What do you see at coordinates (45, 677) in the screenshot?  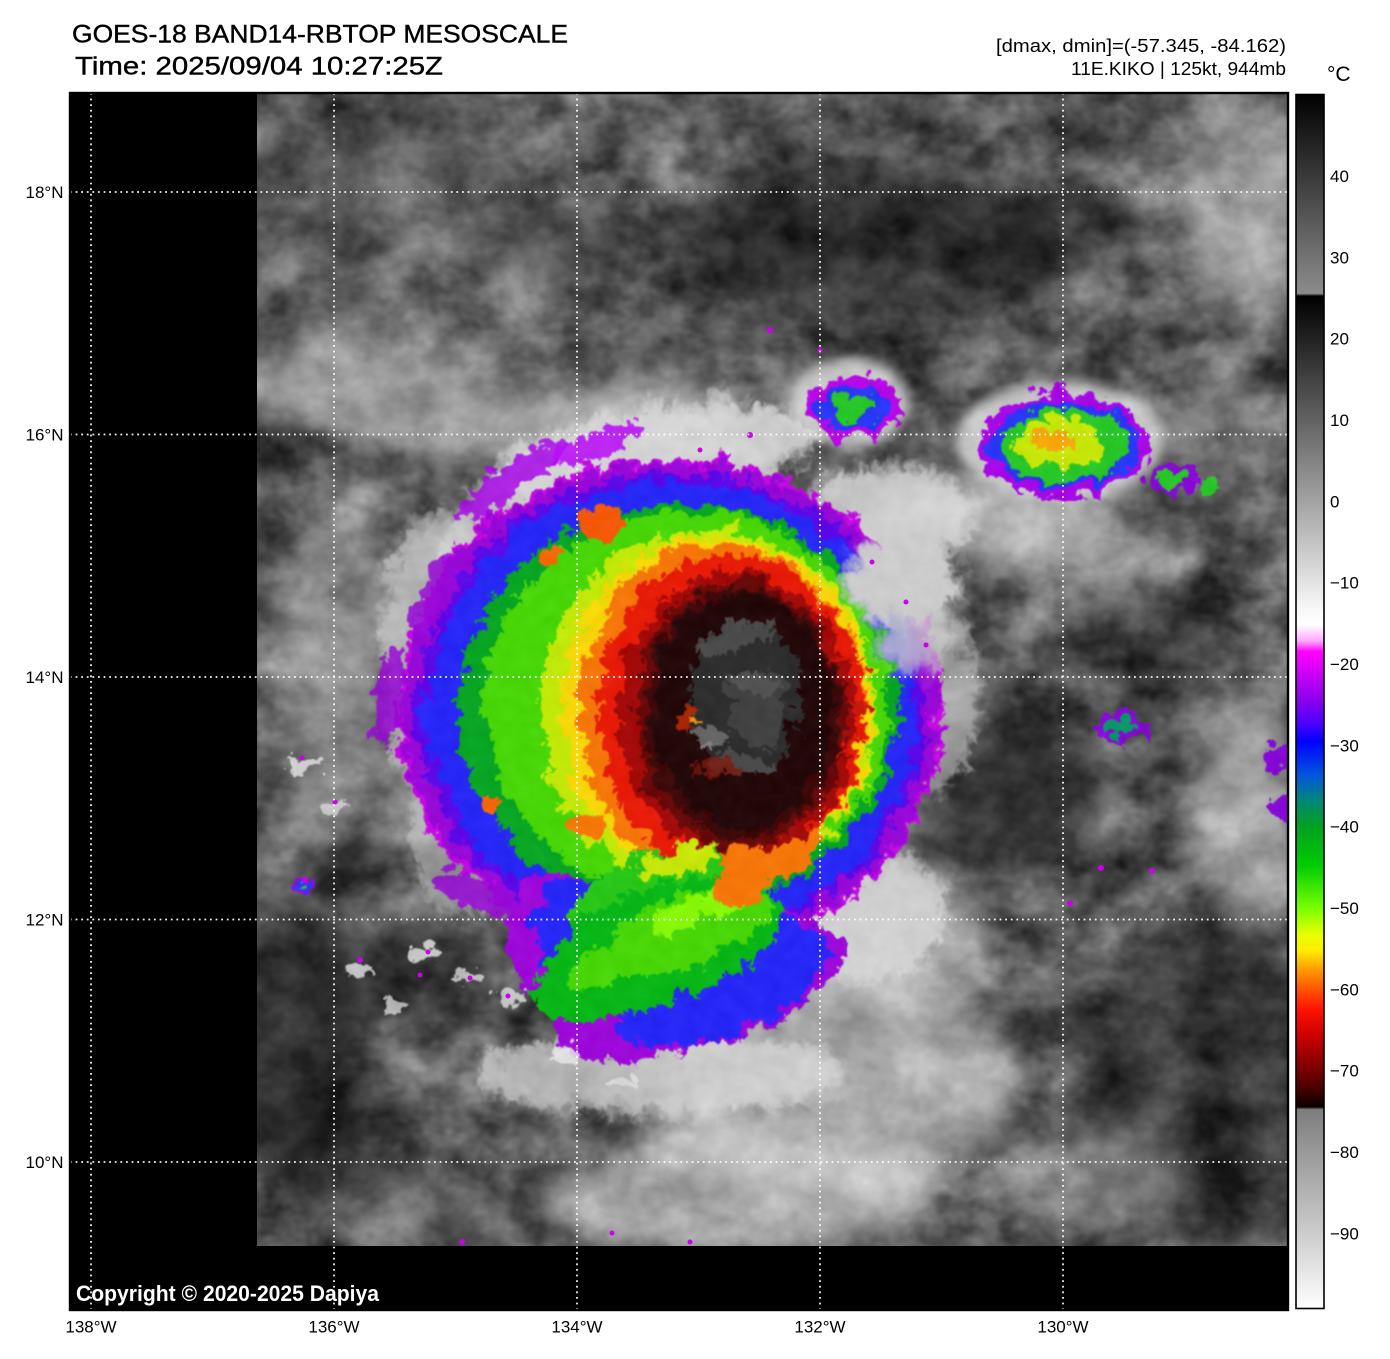 I see `svg-text: 14°N` at bounding box center [45, 677].